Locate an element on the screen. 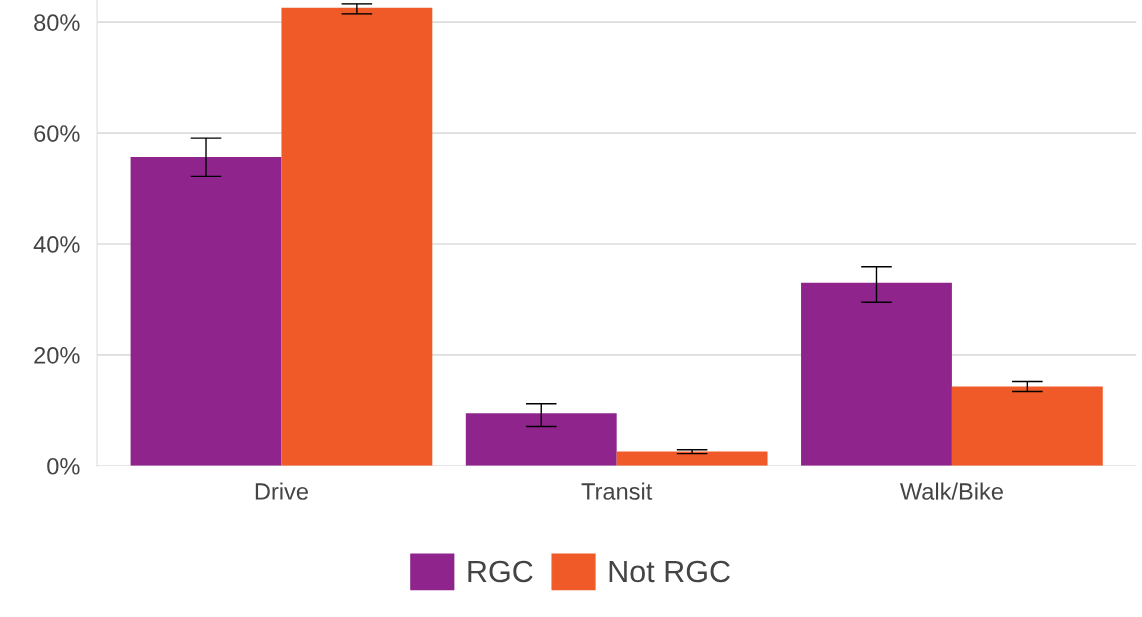 The image size is (1142, 617). legend-label: Not RGC is located at coordinates (669, 571).